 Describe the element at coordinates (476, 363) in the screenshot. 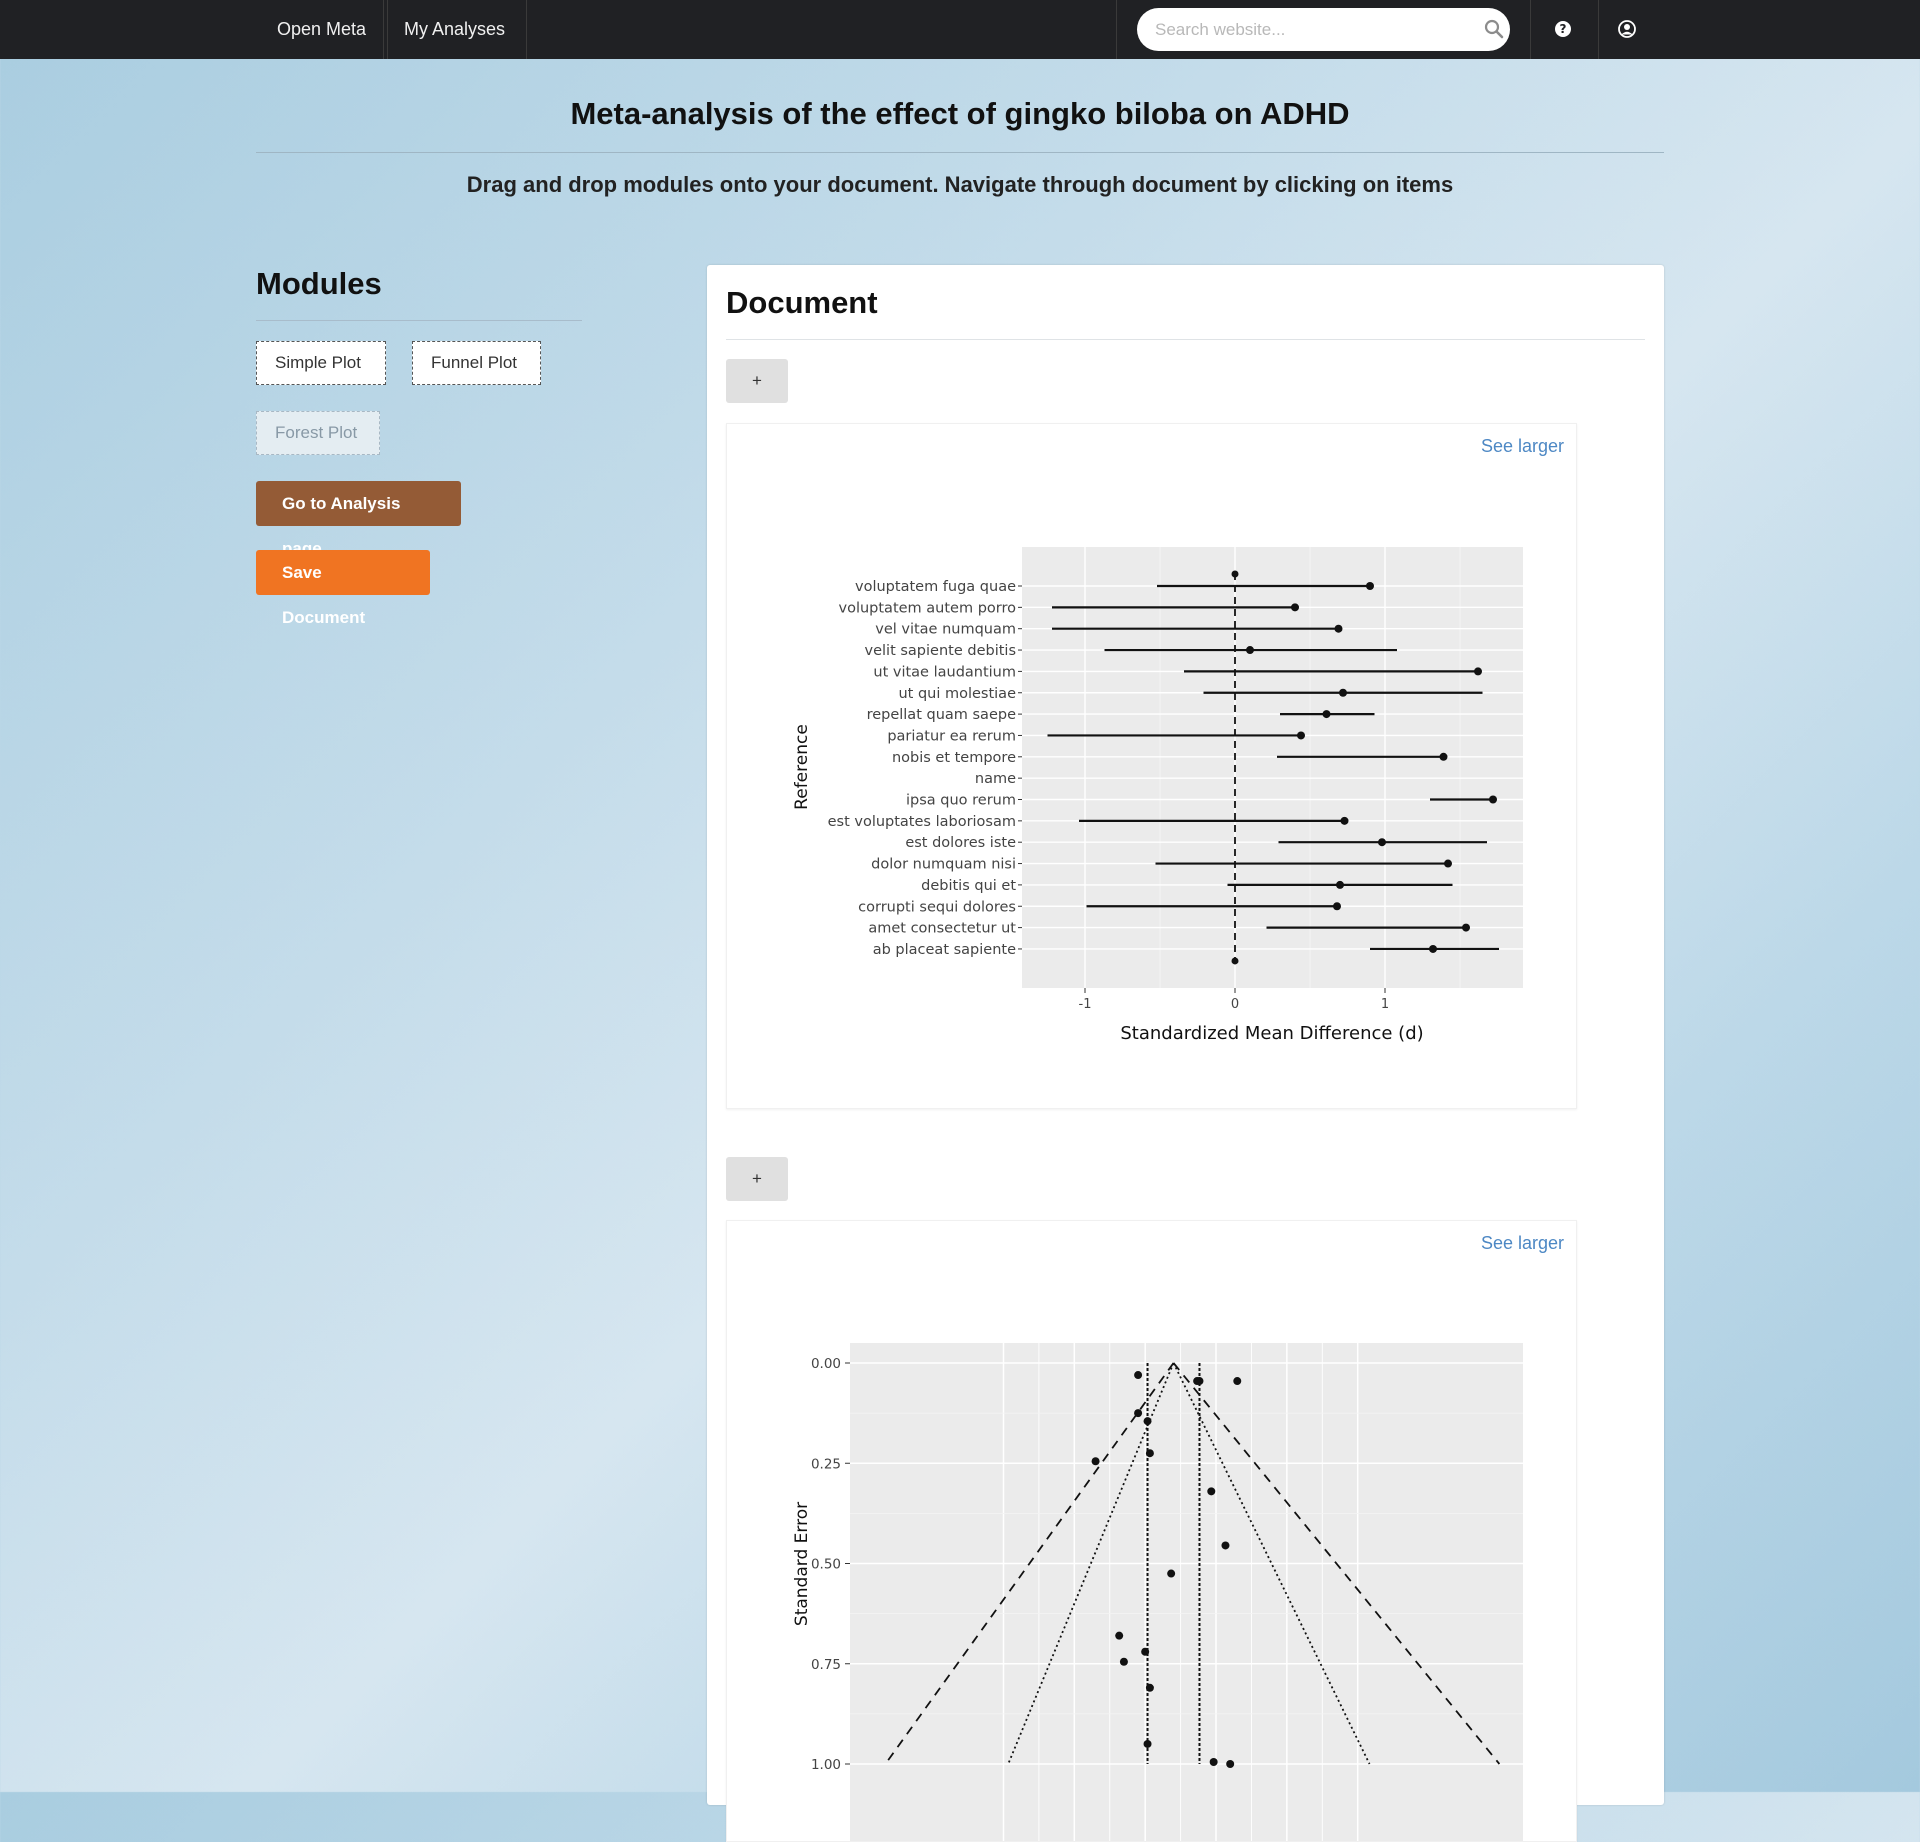

I see `module-funnel-plot: Funnel Plot` at that location.